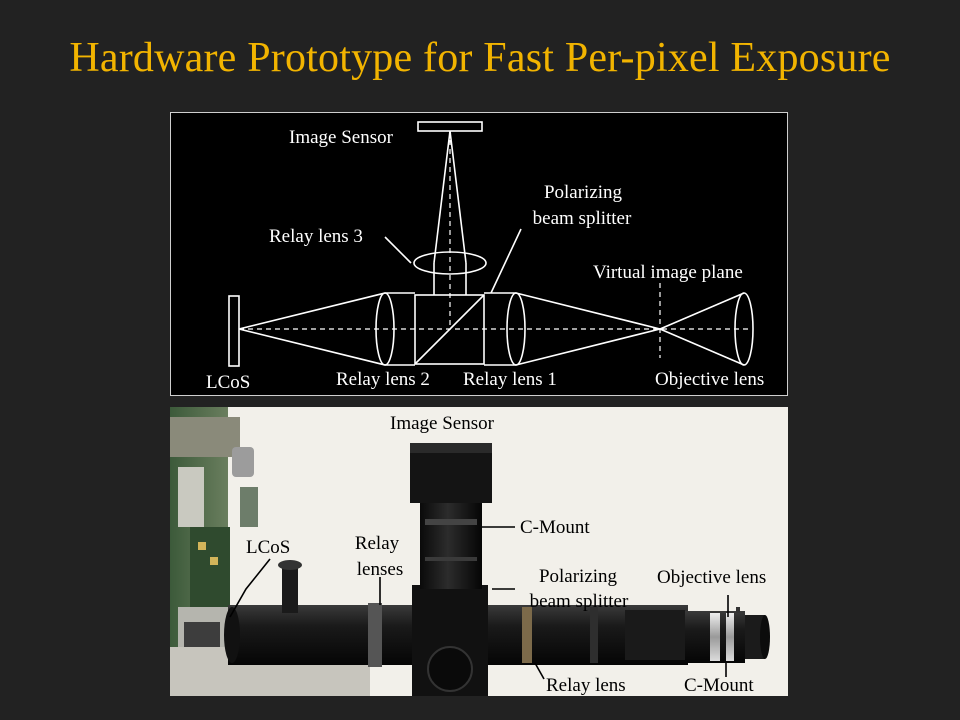 The width and height of the screenshot is (960, 720). What do you see at coordinates (316, 236) in the screenshot?
I see `schematic-label-relay-lens-3: Relay lens 3` at bounding box center [316, 236].